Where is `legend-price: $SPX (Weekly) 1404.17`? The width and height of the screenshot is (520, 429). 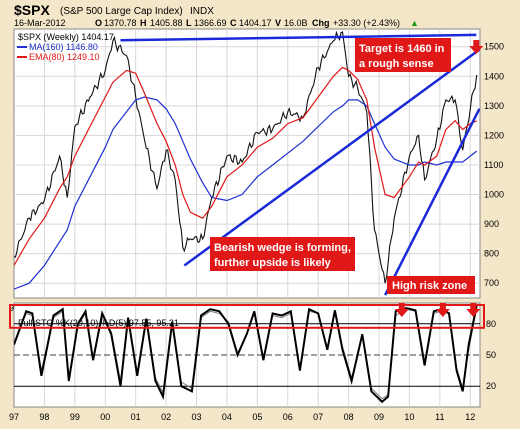
legend-price: $SPX (Weekly) 1404.17 is located at coordinates (66, 37).